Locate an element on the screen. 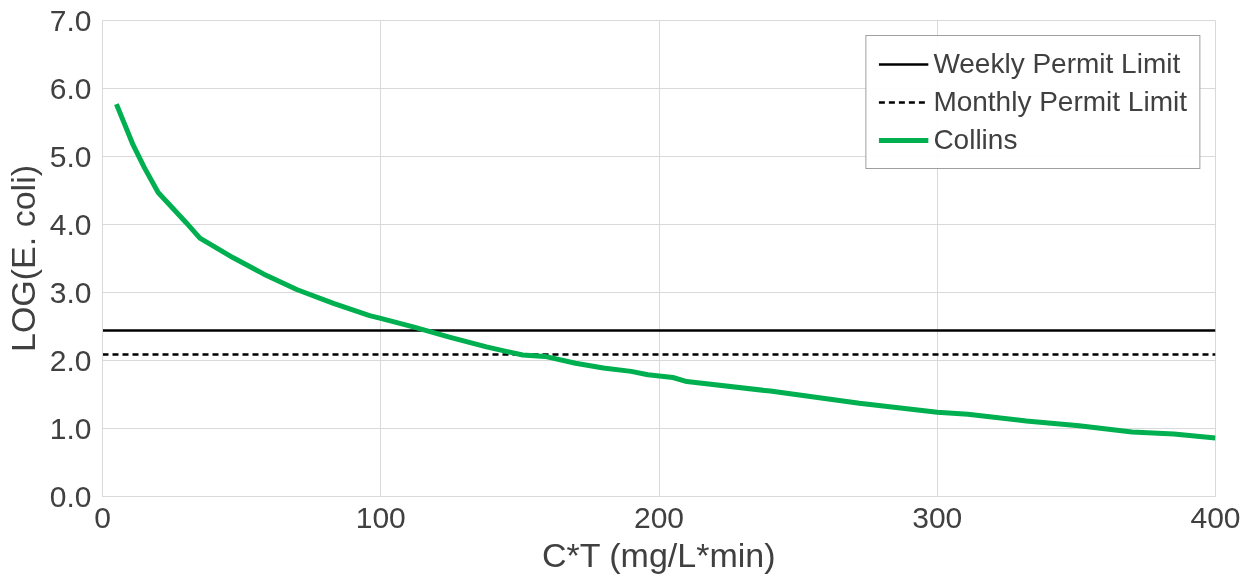  legend-label: Monthly Permit Limit is located at coordinates (1060, 102).